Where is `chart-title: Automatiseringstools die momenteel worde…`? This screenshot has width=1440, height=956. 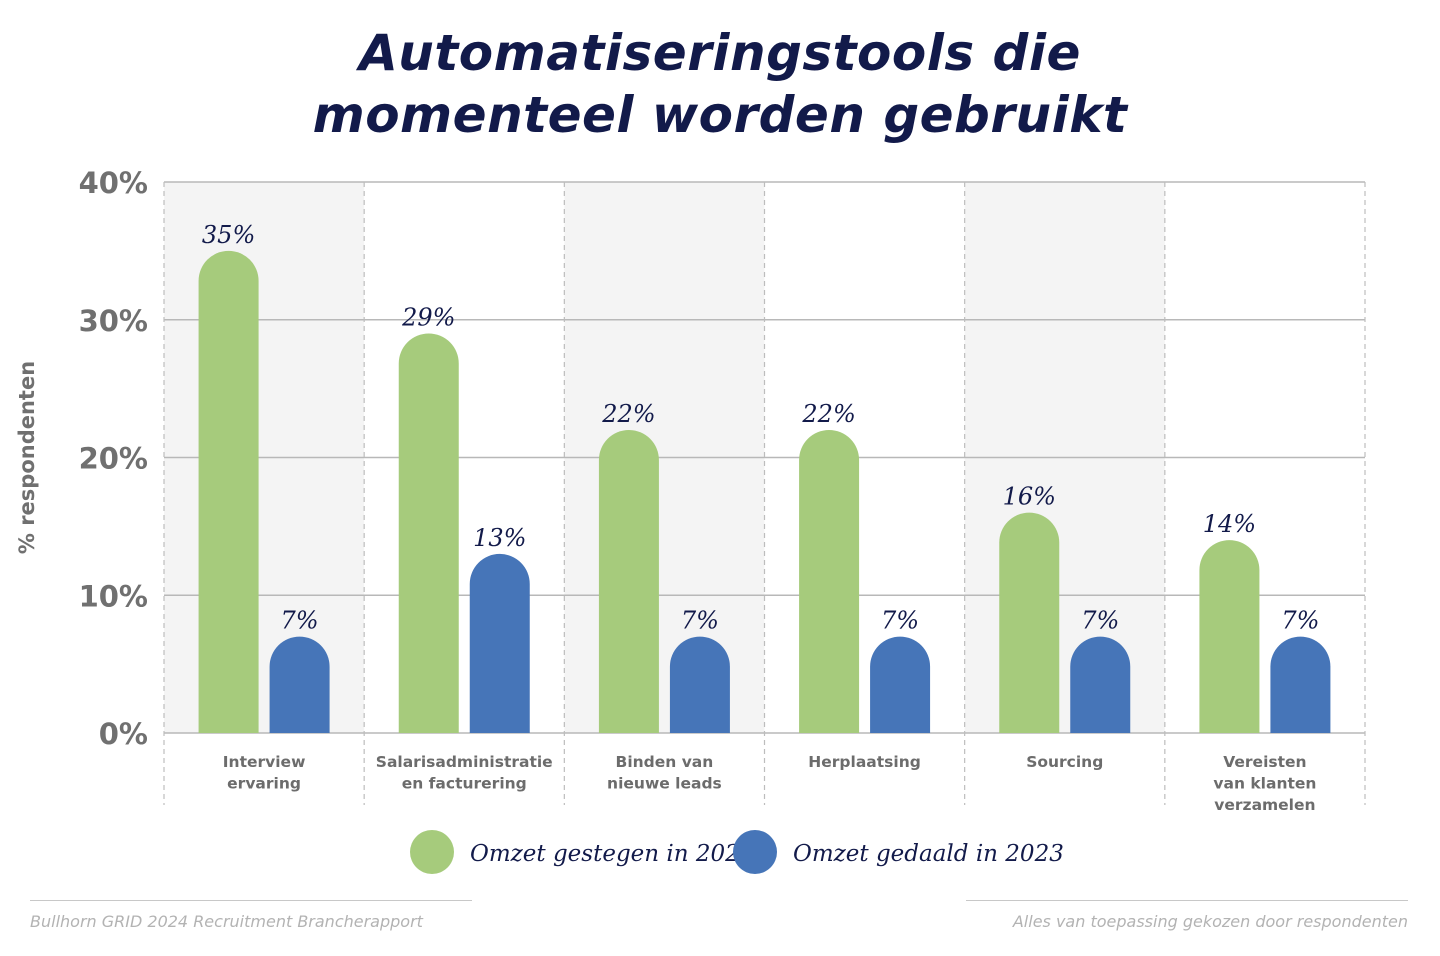
chart-title: Automatiseringstools die momenteel worde… is located at coordinates (720, 84).